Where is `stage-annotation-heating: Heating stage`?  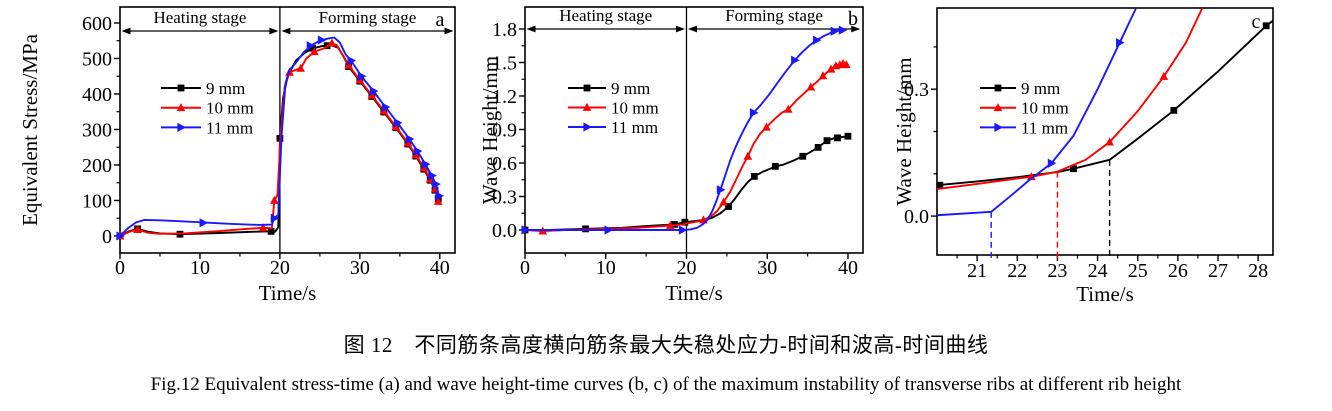
stage-annotation-heating: Heating stage is located at coordinates (200, 21).